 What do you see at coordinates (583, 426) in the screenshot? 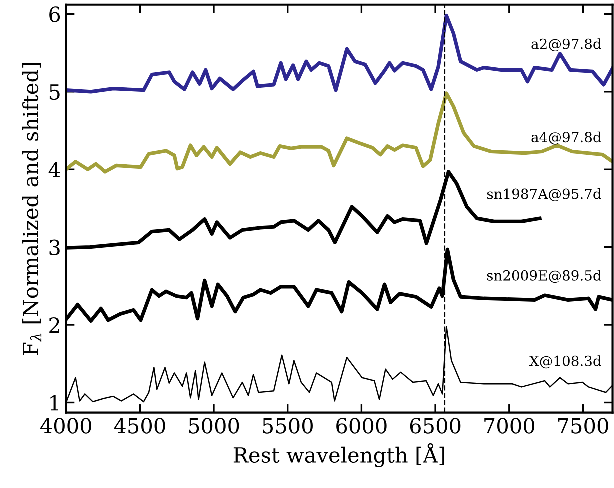
I see `x-tick-label: 7500` at bounding box center [583, 426].